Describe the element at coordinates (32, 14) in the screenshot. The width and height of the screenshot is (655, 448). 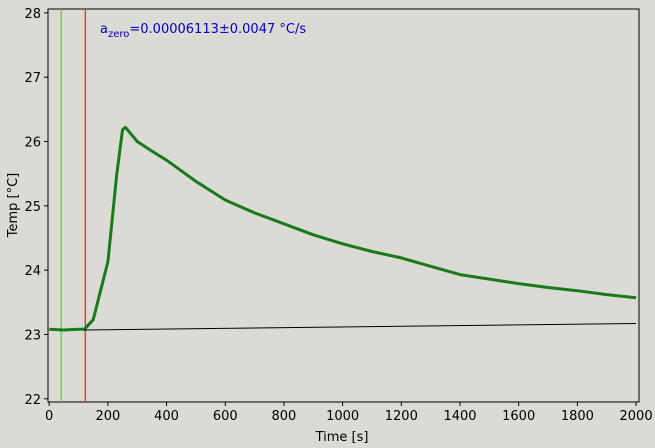
I see `y-tick-label: 28` at that location.